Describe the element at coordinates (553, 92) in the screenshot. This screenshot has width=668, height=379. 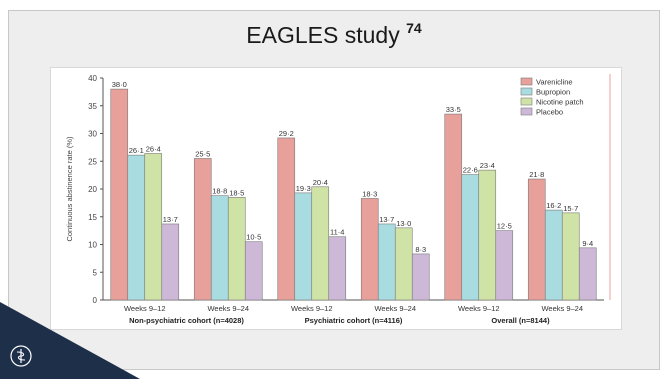
I see `legend-label: Bupropion` at that location.